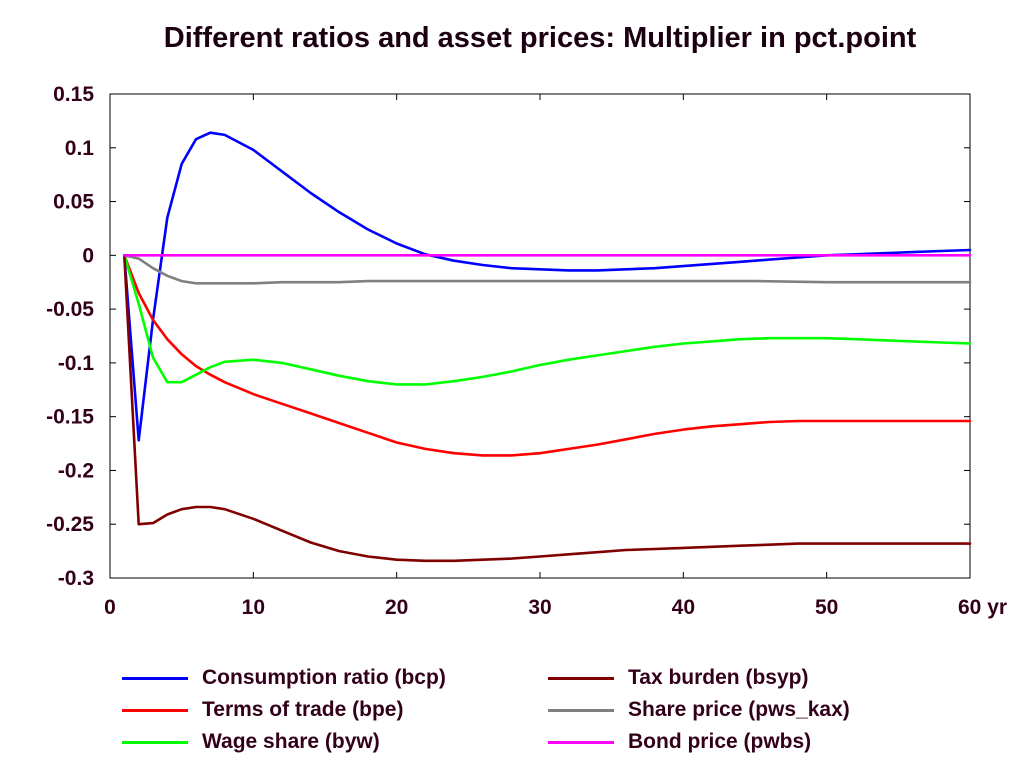  What do you see at coordinates (718, 677) in the screenshot?
I see `legend-label: Tax burden (bsyp)` at bounding box center [718, 677].